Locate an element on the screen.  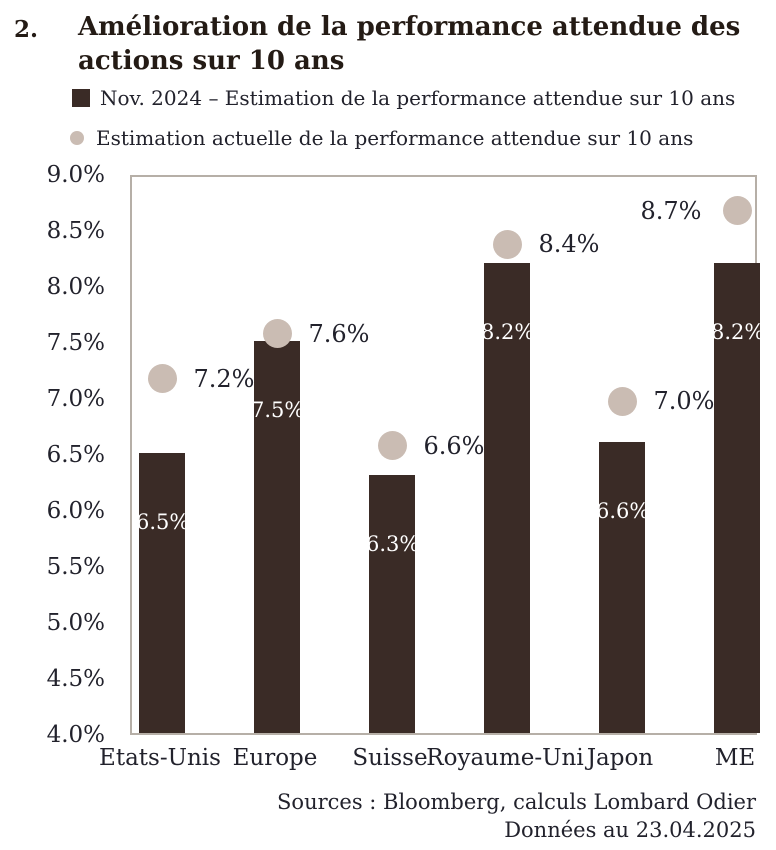
y-tick-label: 9.0% is located at coordinates (75, 175).